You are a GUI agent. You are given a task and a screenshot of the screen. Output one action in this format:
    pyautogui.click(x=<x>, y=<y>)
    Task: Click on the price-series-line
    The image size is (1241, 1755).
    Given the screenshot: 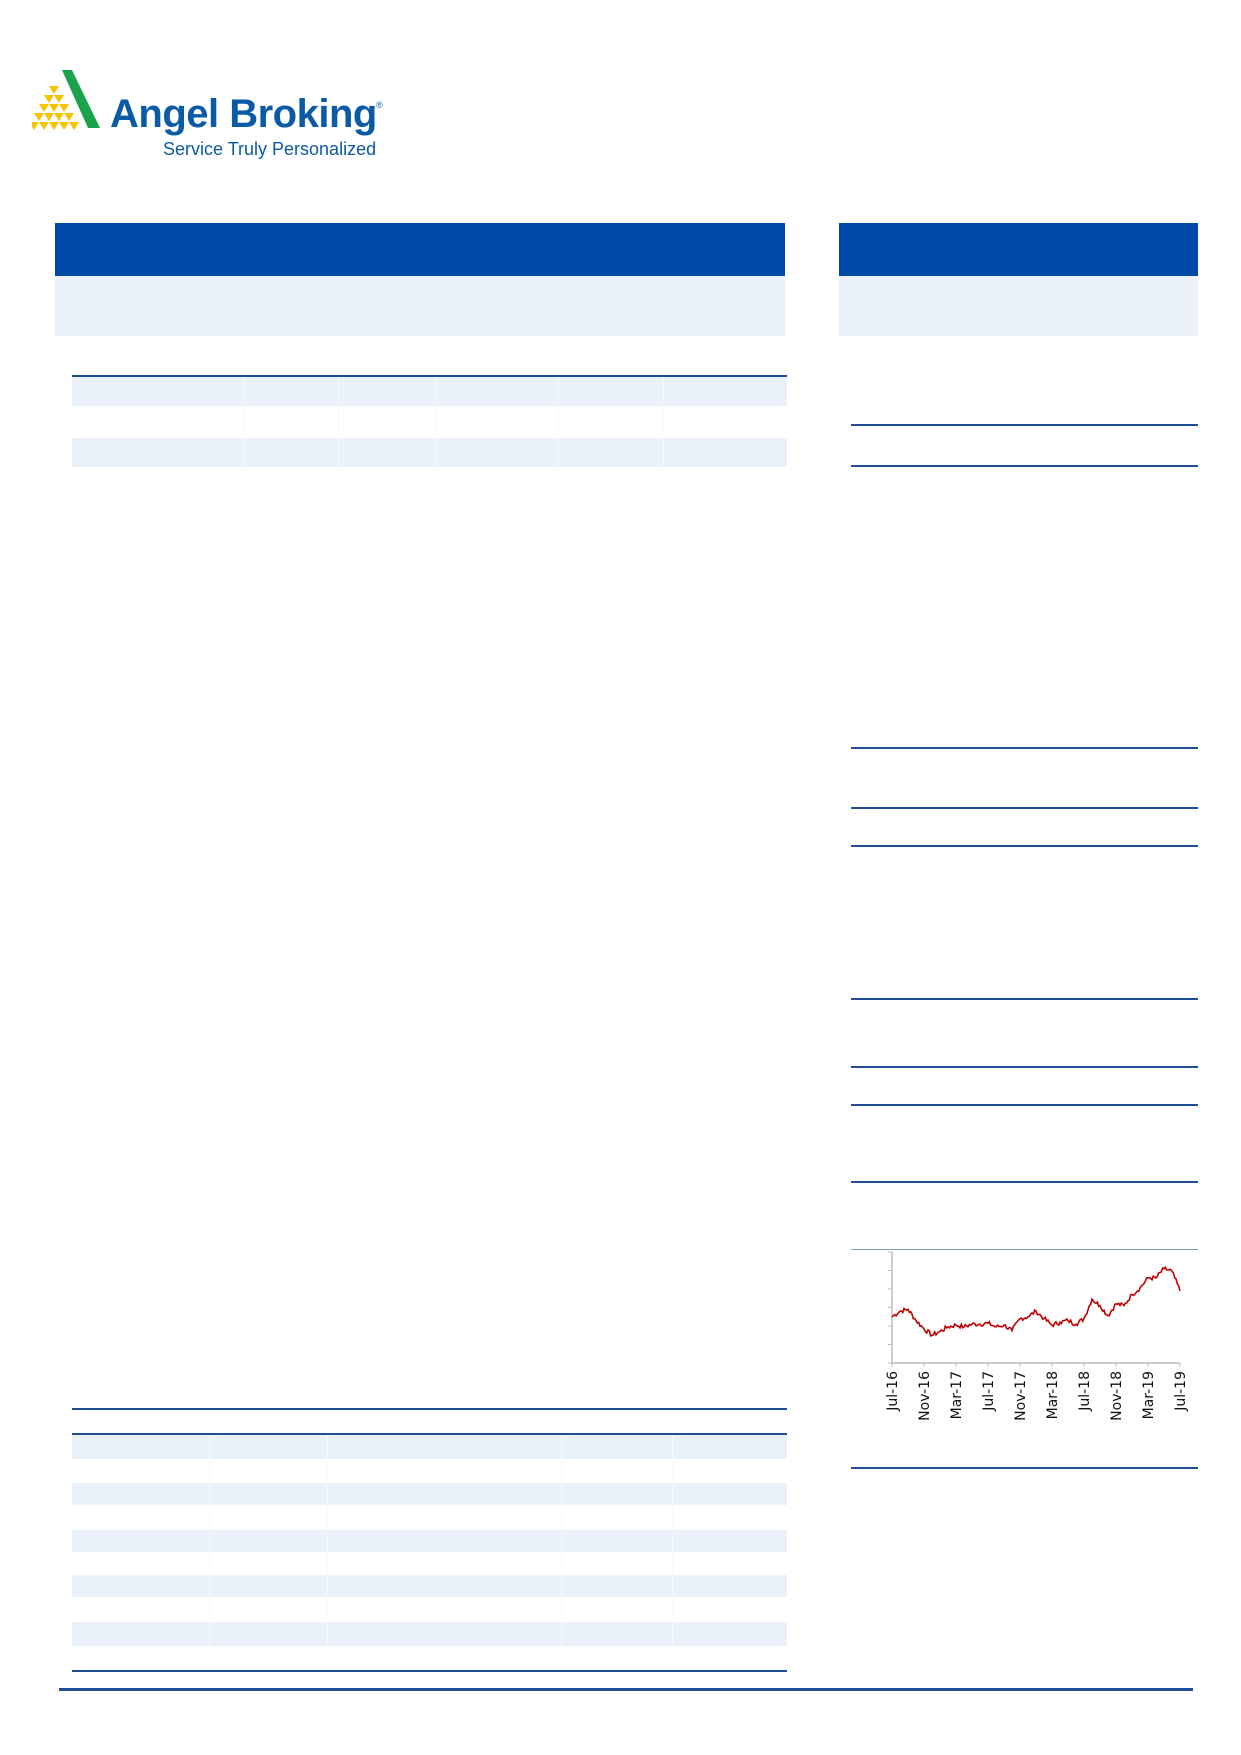 What is the action you would take?
    pyautogui.click(x=1036, y=1301)
    